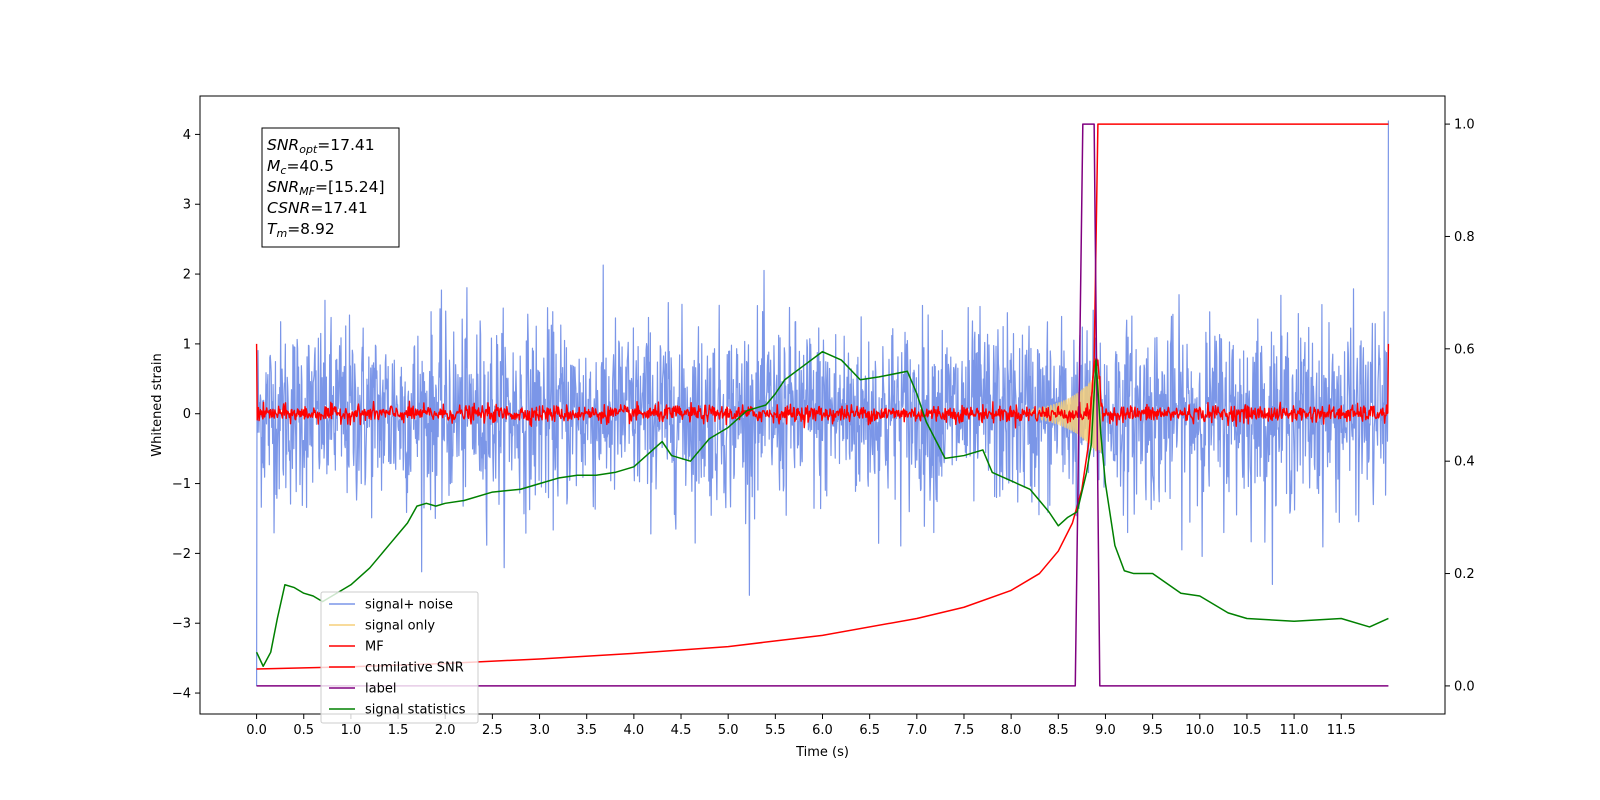  What do you see at coordinates (181, 554) in the screenshot?
I see `y-tick-label: −2` at bounding box center [181, 554].